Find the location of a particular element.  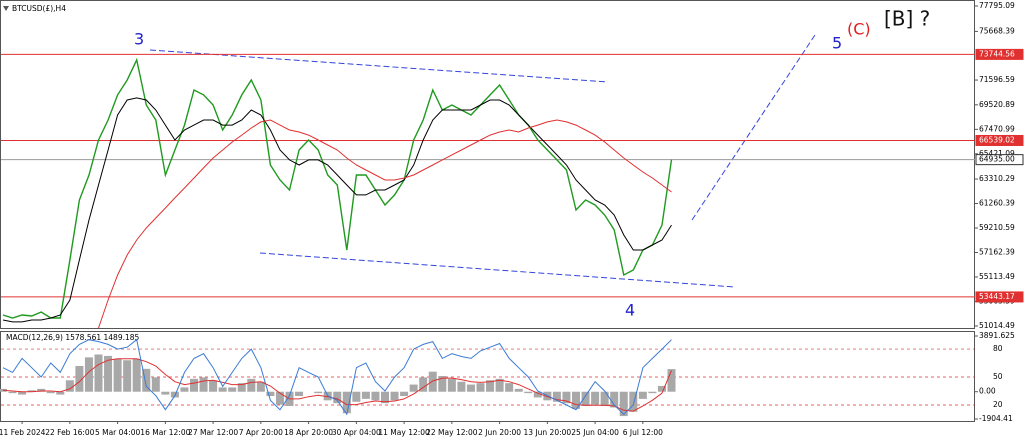

y-tick-label: 51014.49 is located at coordinates (997, 325).